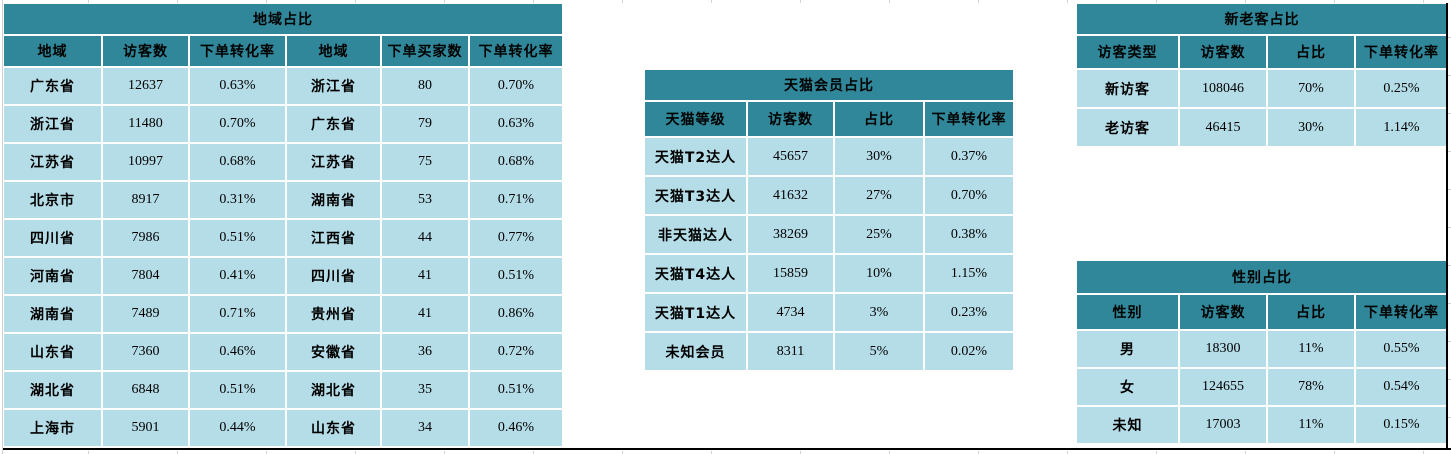 This screenshot has height=454, width=1451. I want to click on value-cell: 79, so click(425, 124).